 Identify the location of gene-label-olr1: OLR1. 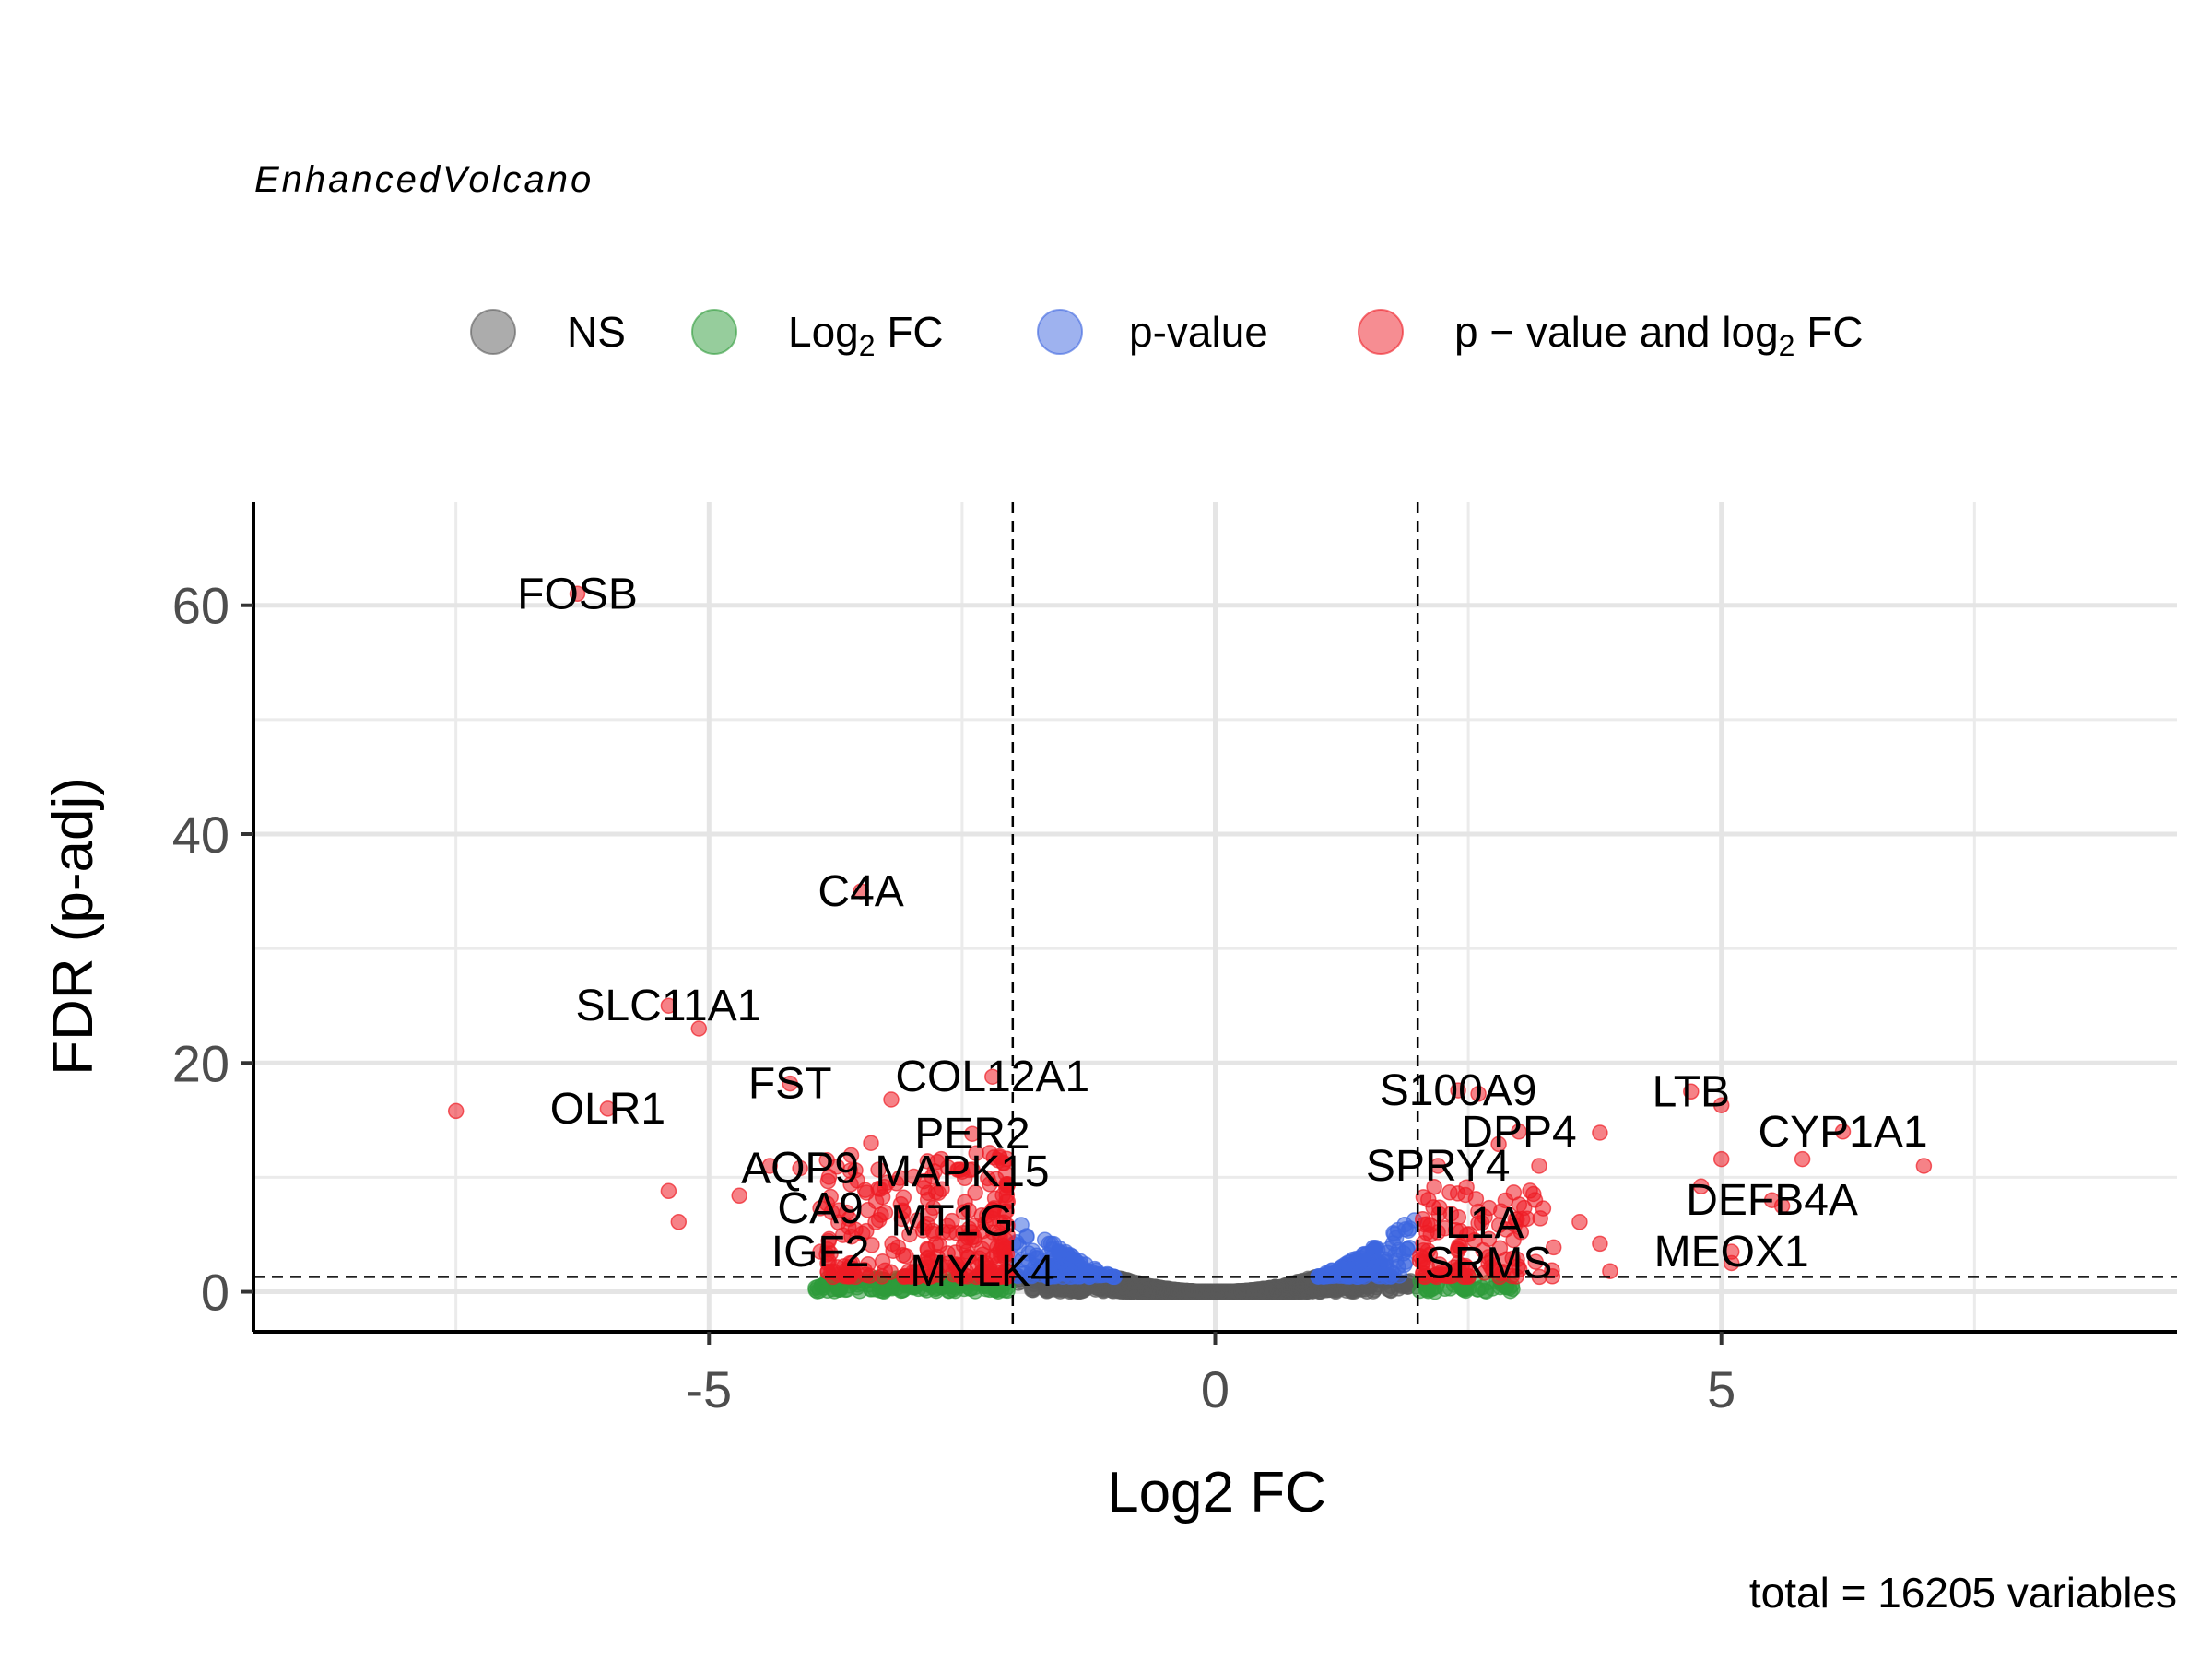
(607, 1109).